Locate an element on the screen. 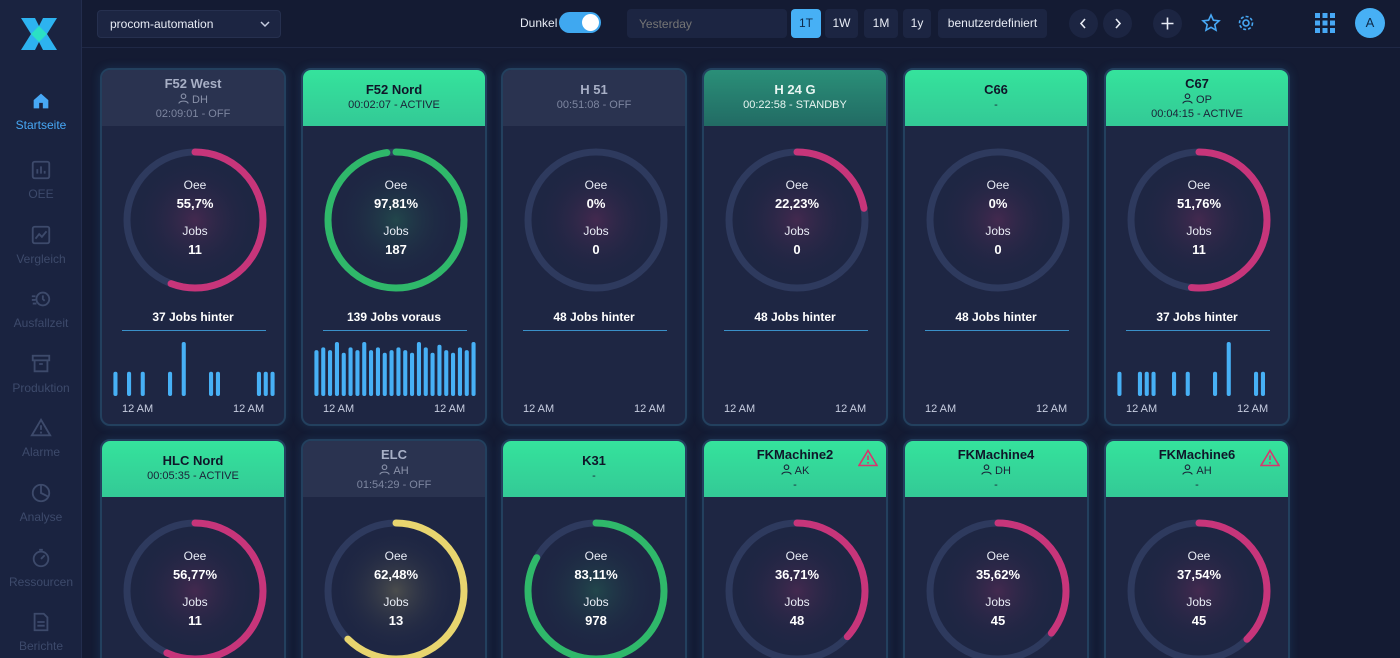  plus-icon is located at coordinates (1167, 23).